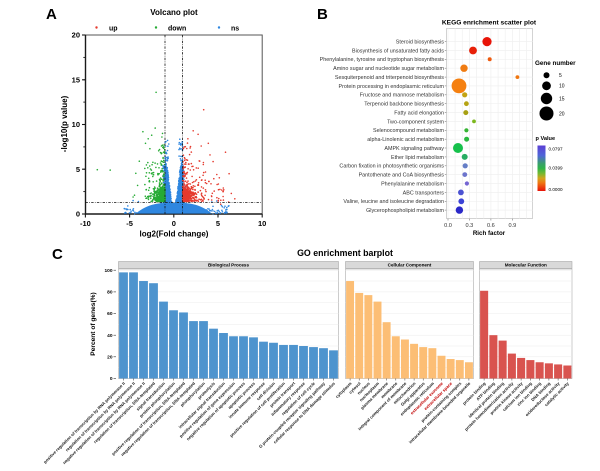 The height and width of the screenshot is (471, 600). What do you see at coordinates (526, 265) in the screenshot?
I see `svg-text: Molecular Function` at bounding box center [526, 265].